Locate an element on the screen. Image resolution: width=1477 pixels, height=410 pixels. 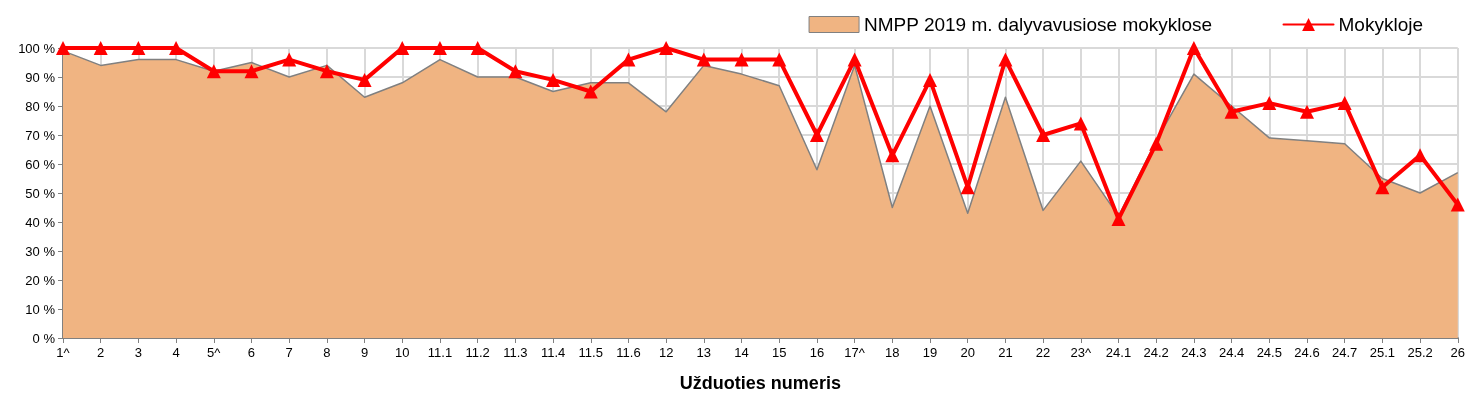
x-tick-label: 25.2 is located at coordinates (1420, 352).